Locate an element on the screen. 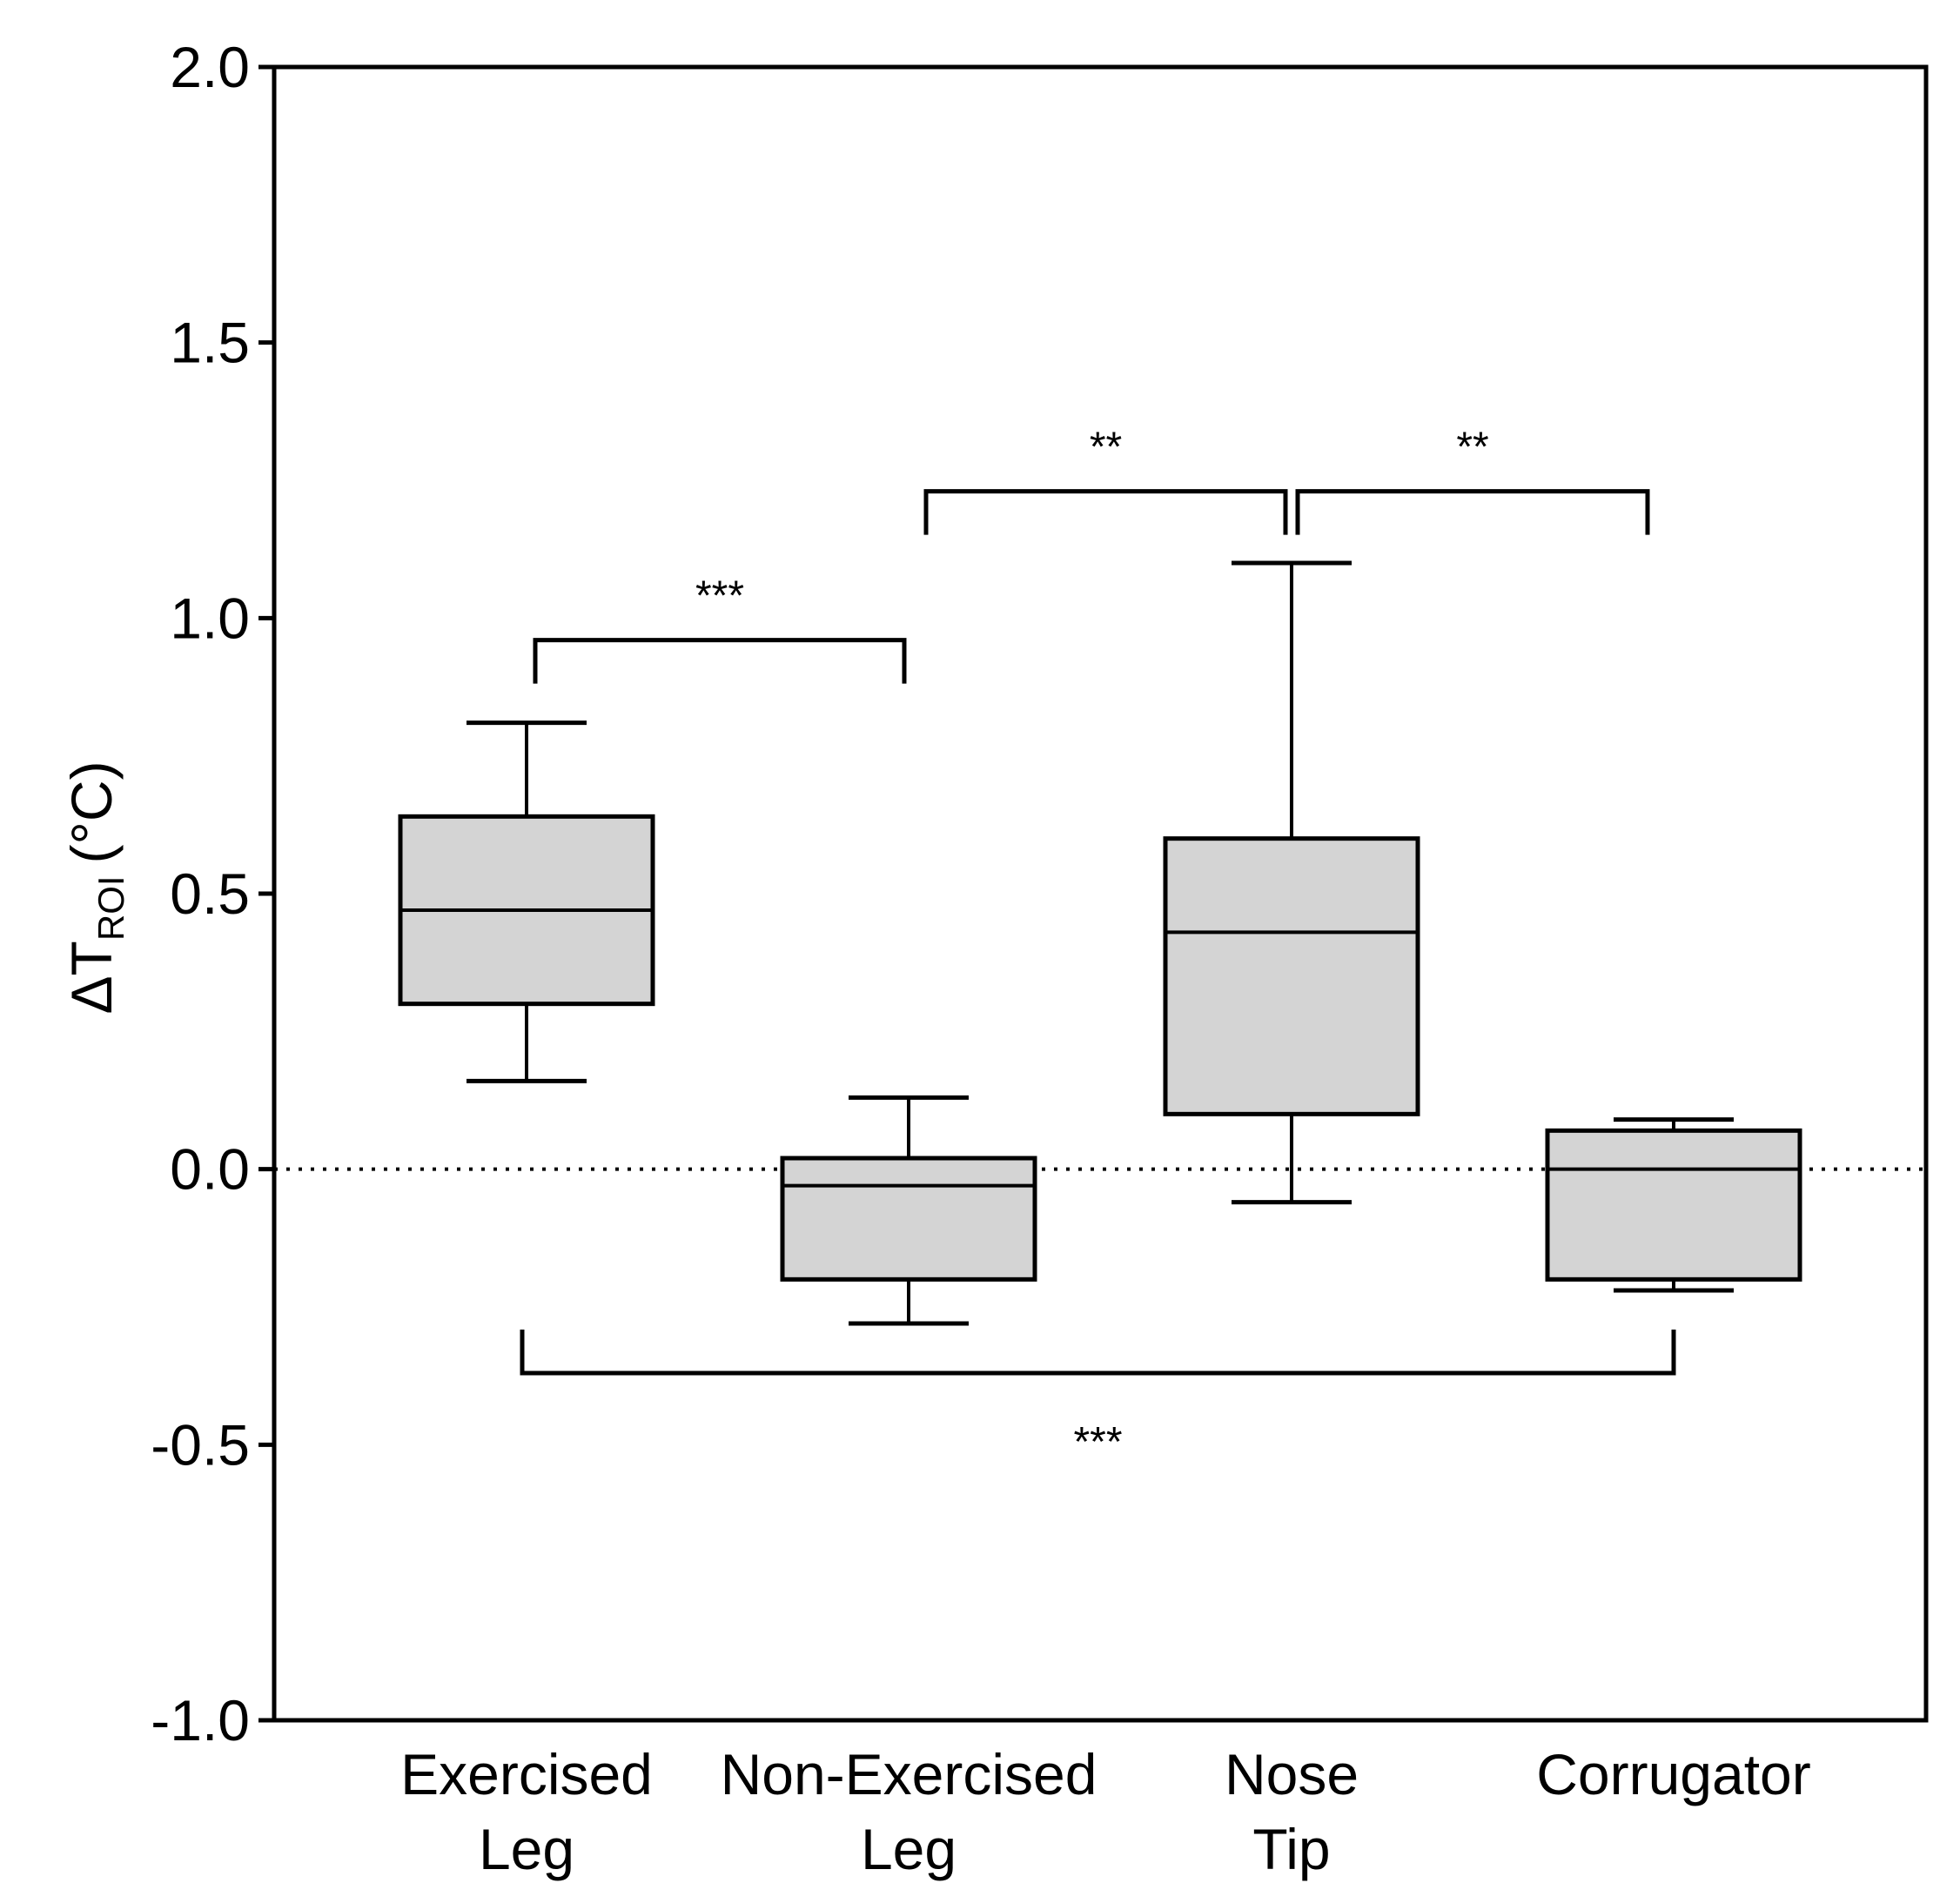 Image resolution: width=1960 pixels, height=1903 pixels. y-axis-title-subscript: ROI is located at coordinates (111, 908).